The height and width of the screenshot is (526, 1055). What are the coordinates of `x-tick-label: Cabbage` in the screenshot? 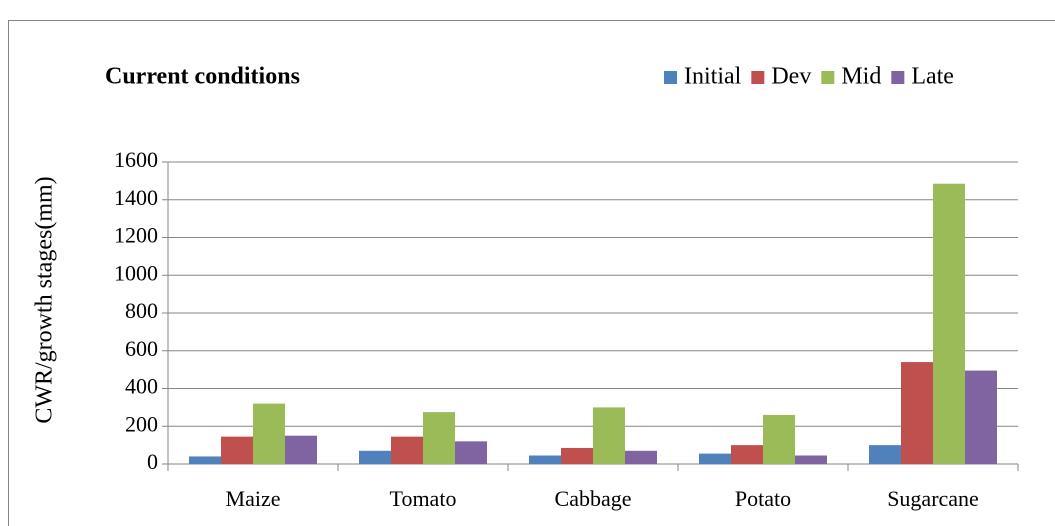 It's located at (593, 498).